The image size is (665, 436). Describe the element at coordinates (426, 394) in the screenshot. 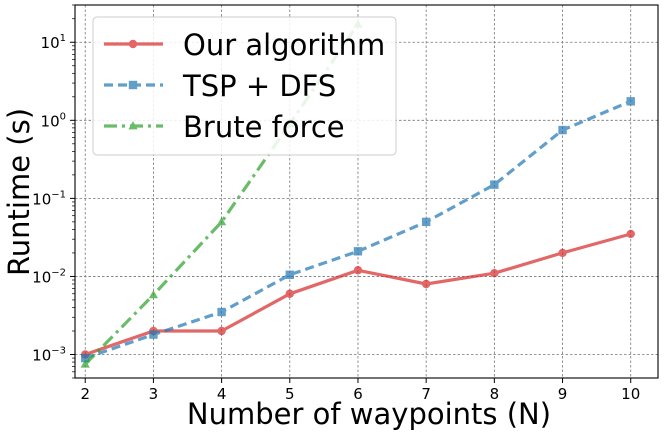

I see `x-tick-label: 7` at that location.